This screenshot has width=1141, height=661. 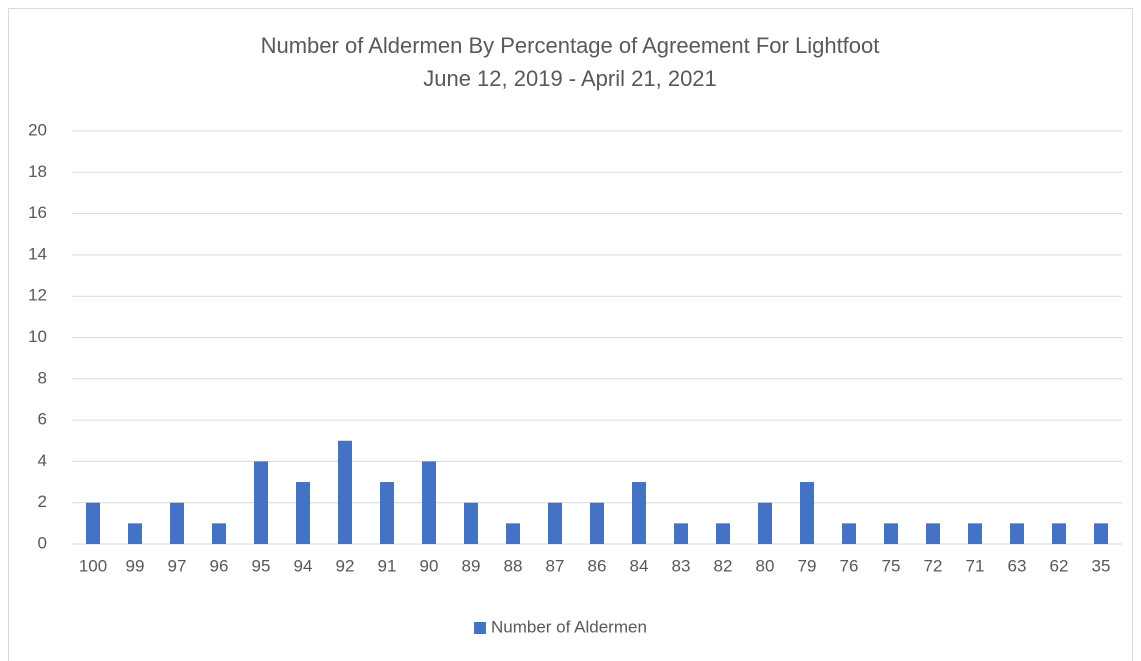 I want to click on x-tick-label: 99, so click(x=135, y=565).